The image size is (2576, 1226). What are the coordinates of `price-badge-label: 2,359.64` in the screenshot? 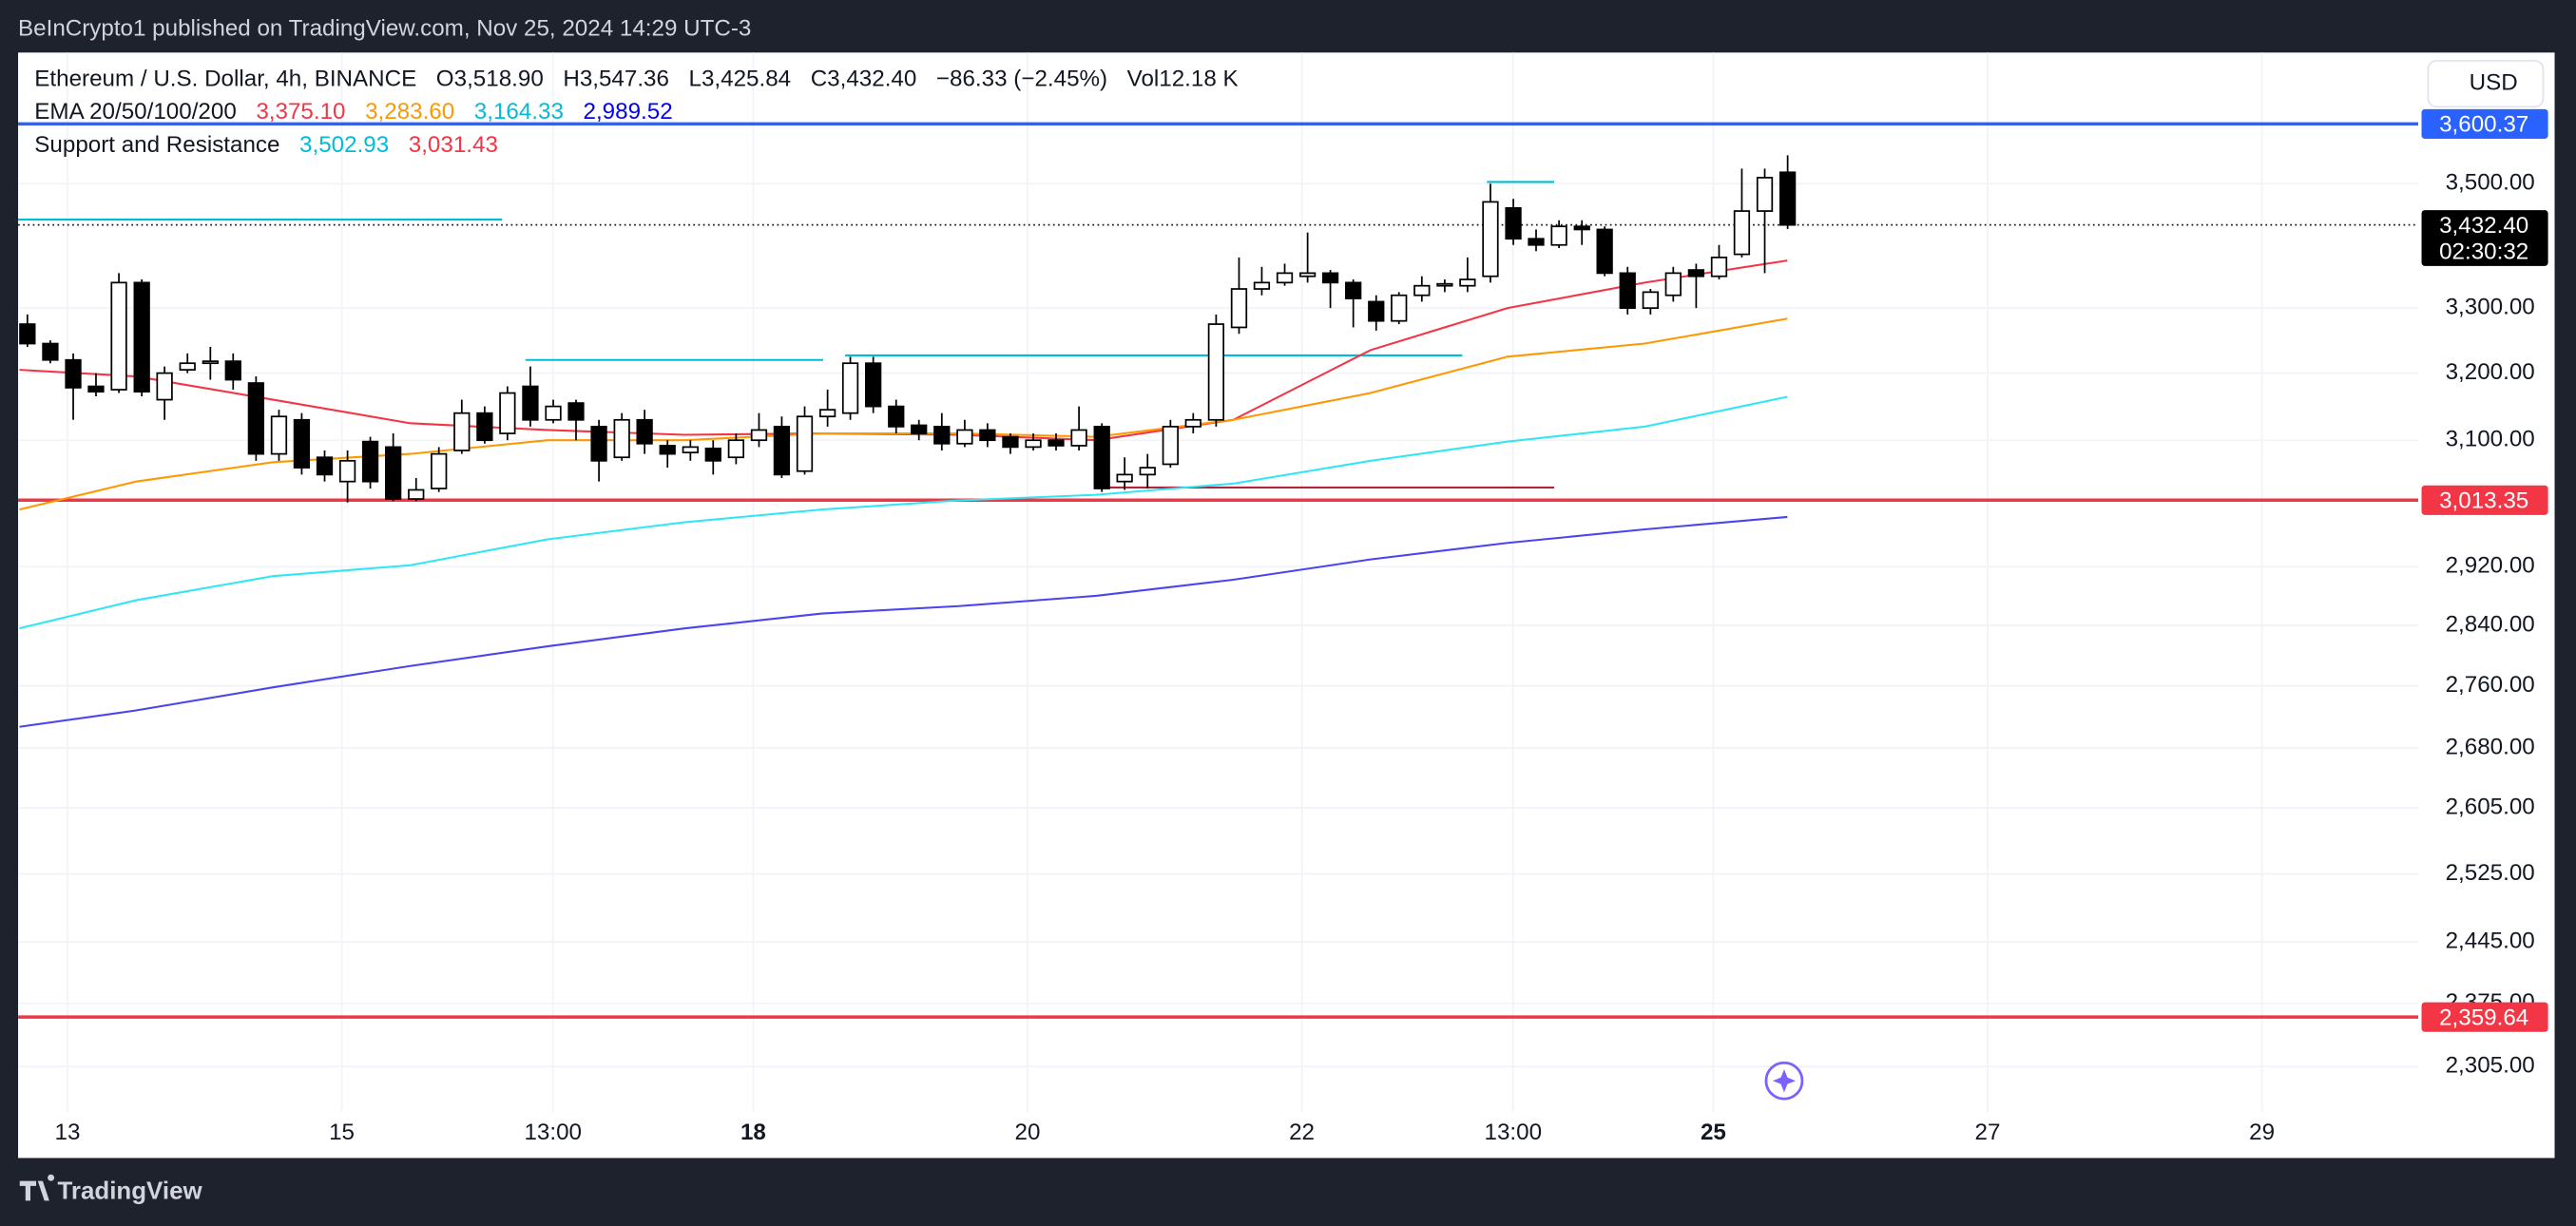 It's located at (2484, 1017).